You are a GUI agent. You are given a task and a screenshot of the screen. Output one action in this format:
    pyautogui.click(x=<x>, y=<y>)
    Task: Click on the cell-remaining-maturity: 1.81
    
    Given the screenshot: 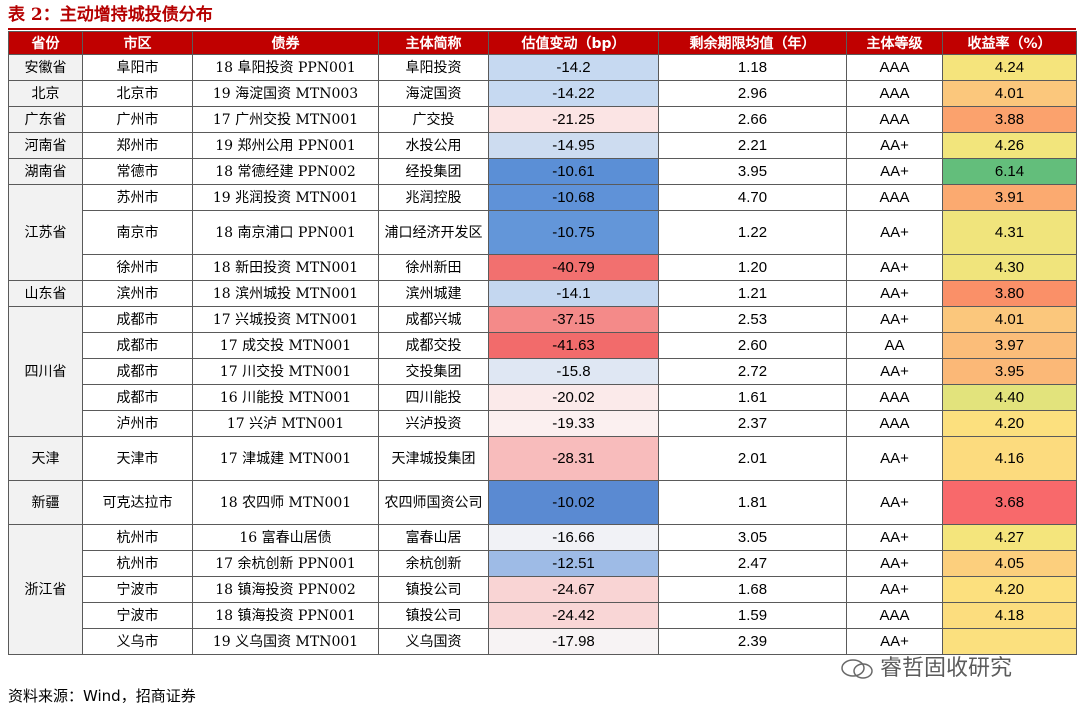 What is the action you would take?
    pyautogui.click(x=753, y=503)
    